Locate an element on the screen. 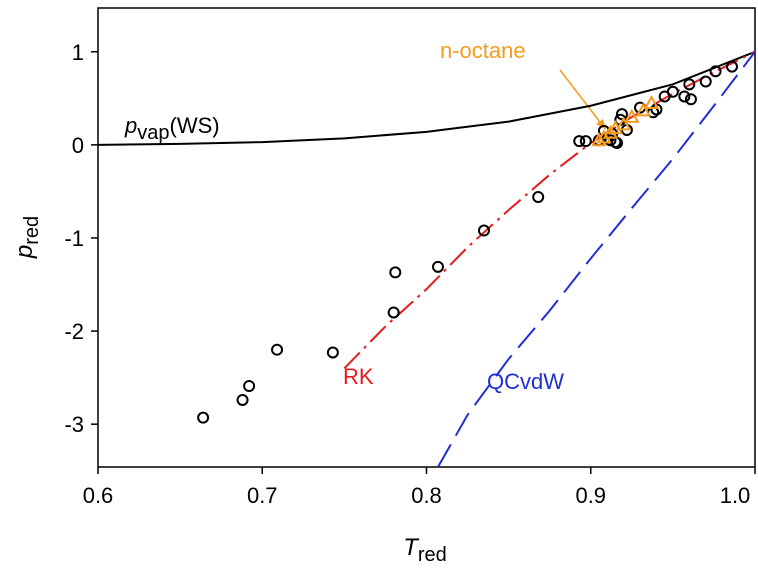  y-tick-label: -3 is located at coordinates (74, 424).